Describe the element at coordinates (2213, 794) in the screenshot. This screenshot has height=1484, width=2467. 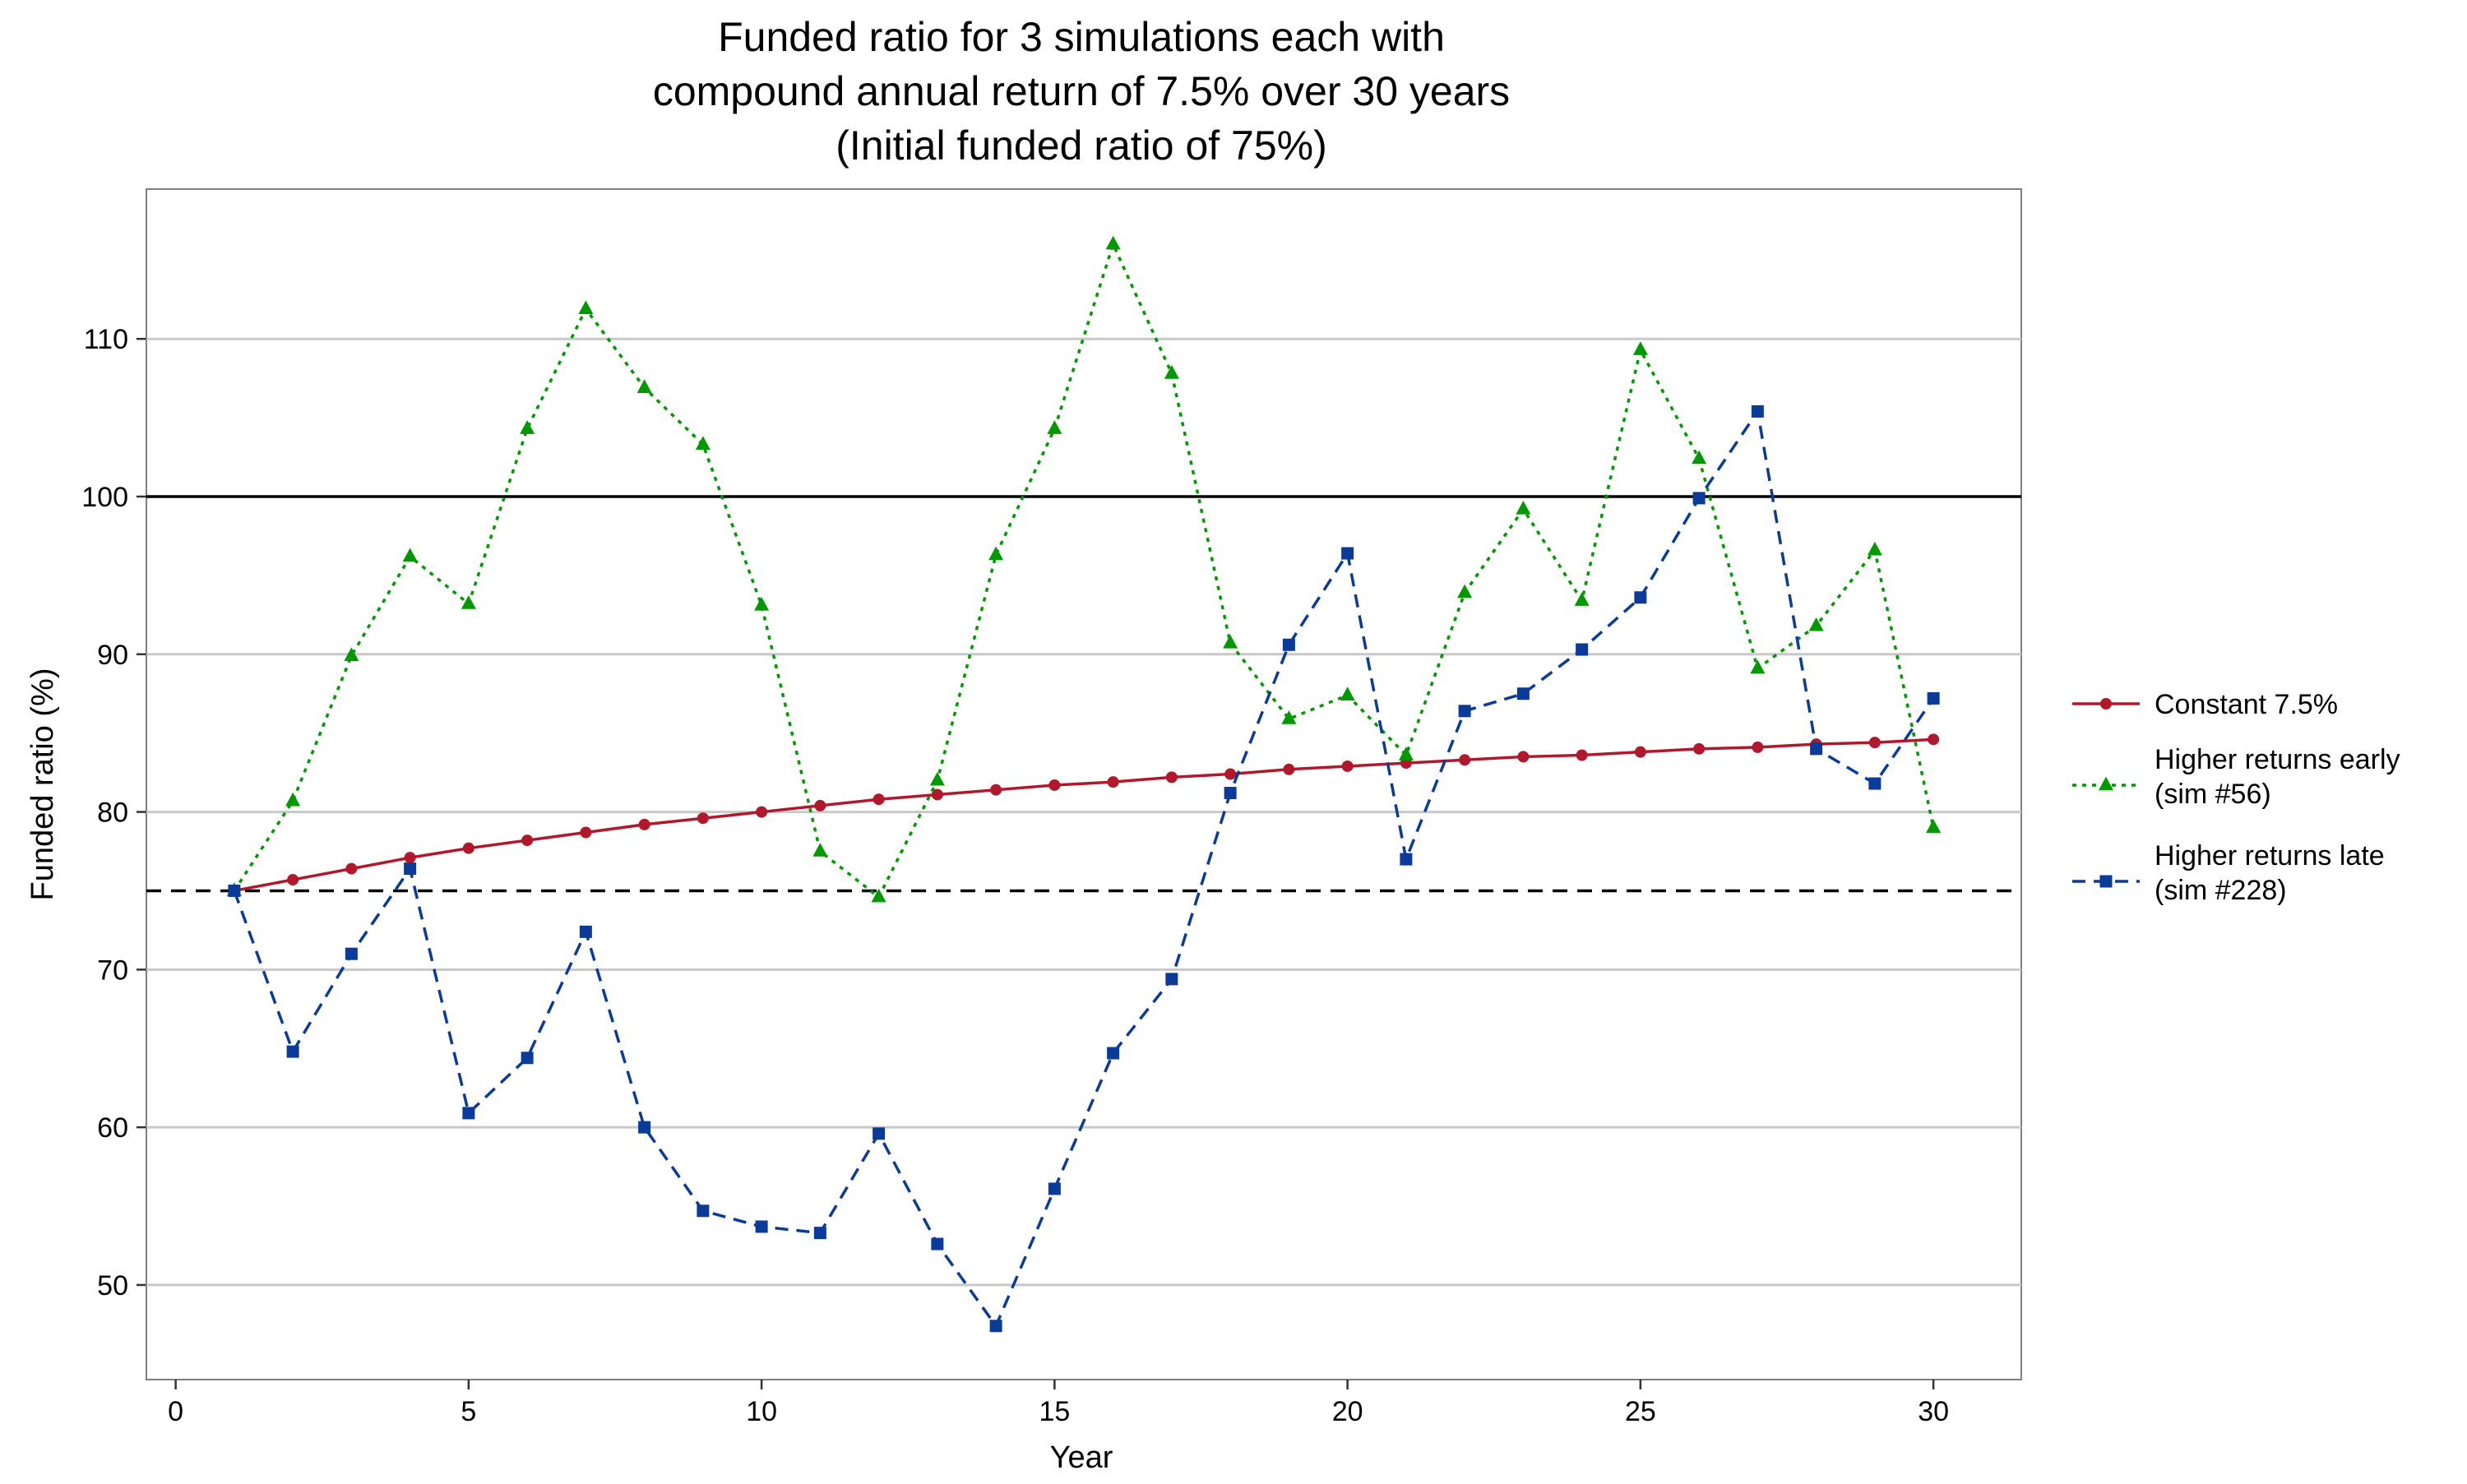
I see `legend-label-2-line-2: (sim #56)` at that location.